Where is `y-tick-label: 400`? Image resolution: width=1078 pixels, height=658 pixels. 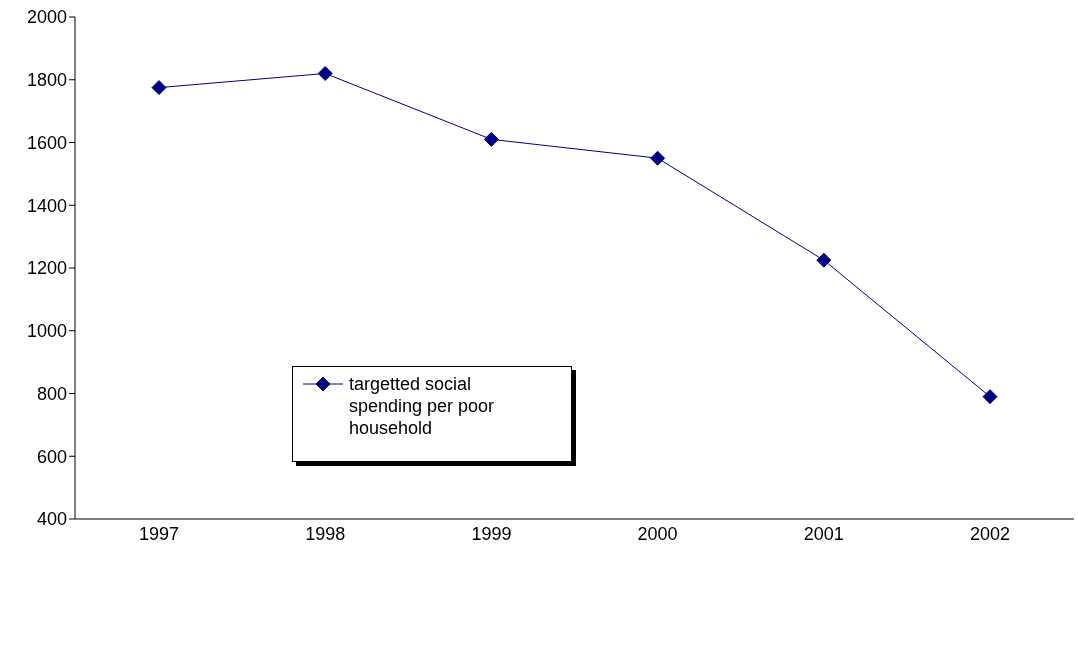 y-tick-label: 400 is located at coordinates (51, 519).